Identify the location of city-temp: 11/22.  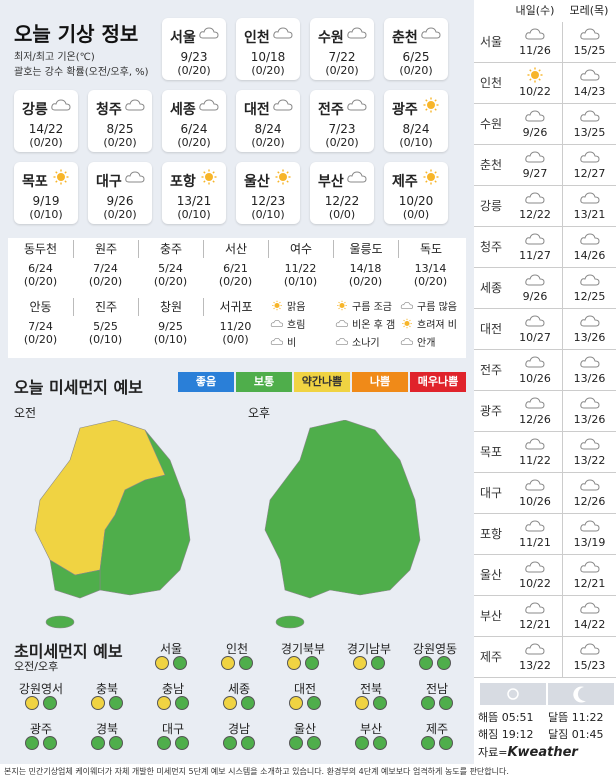
(300, 268).